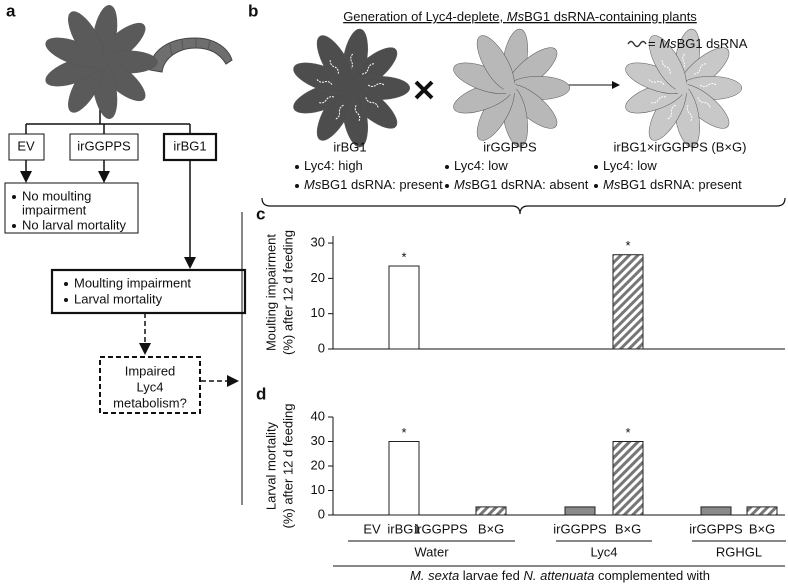  What do you see at coordinates (118, 298) in the screenshot?
I see `outcome-text: Larval mortality` at bounding box center [118, 298].